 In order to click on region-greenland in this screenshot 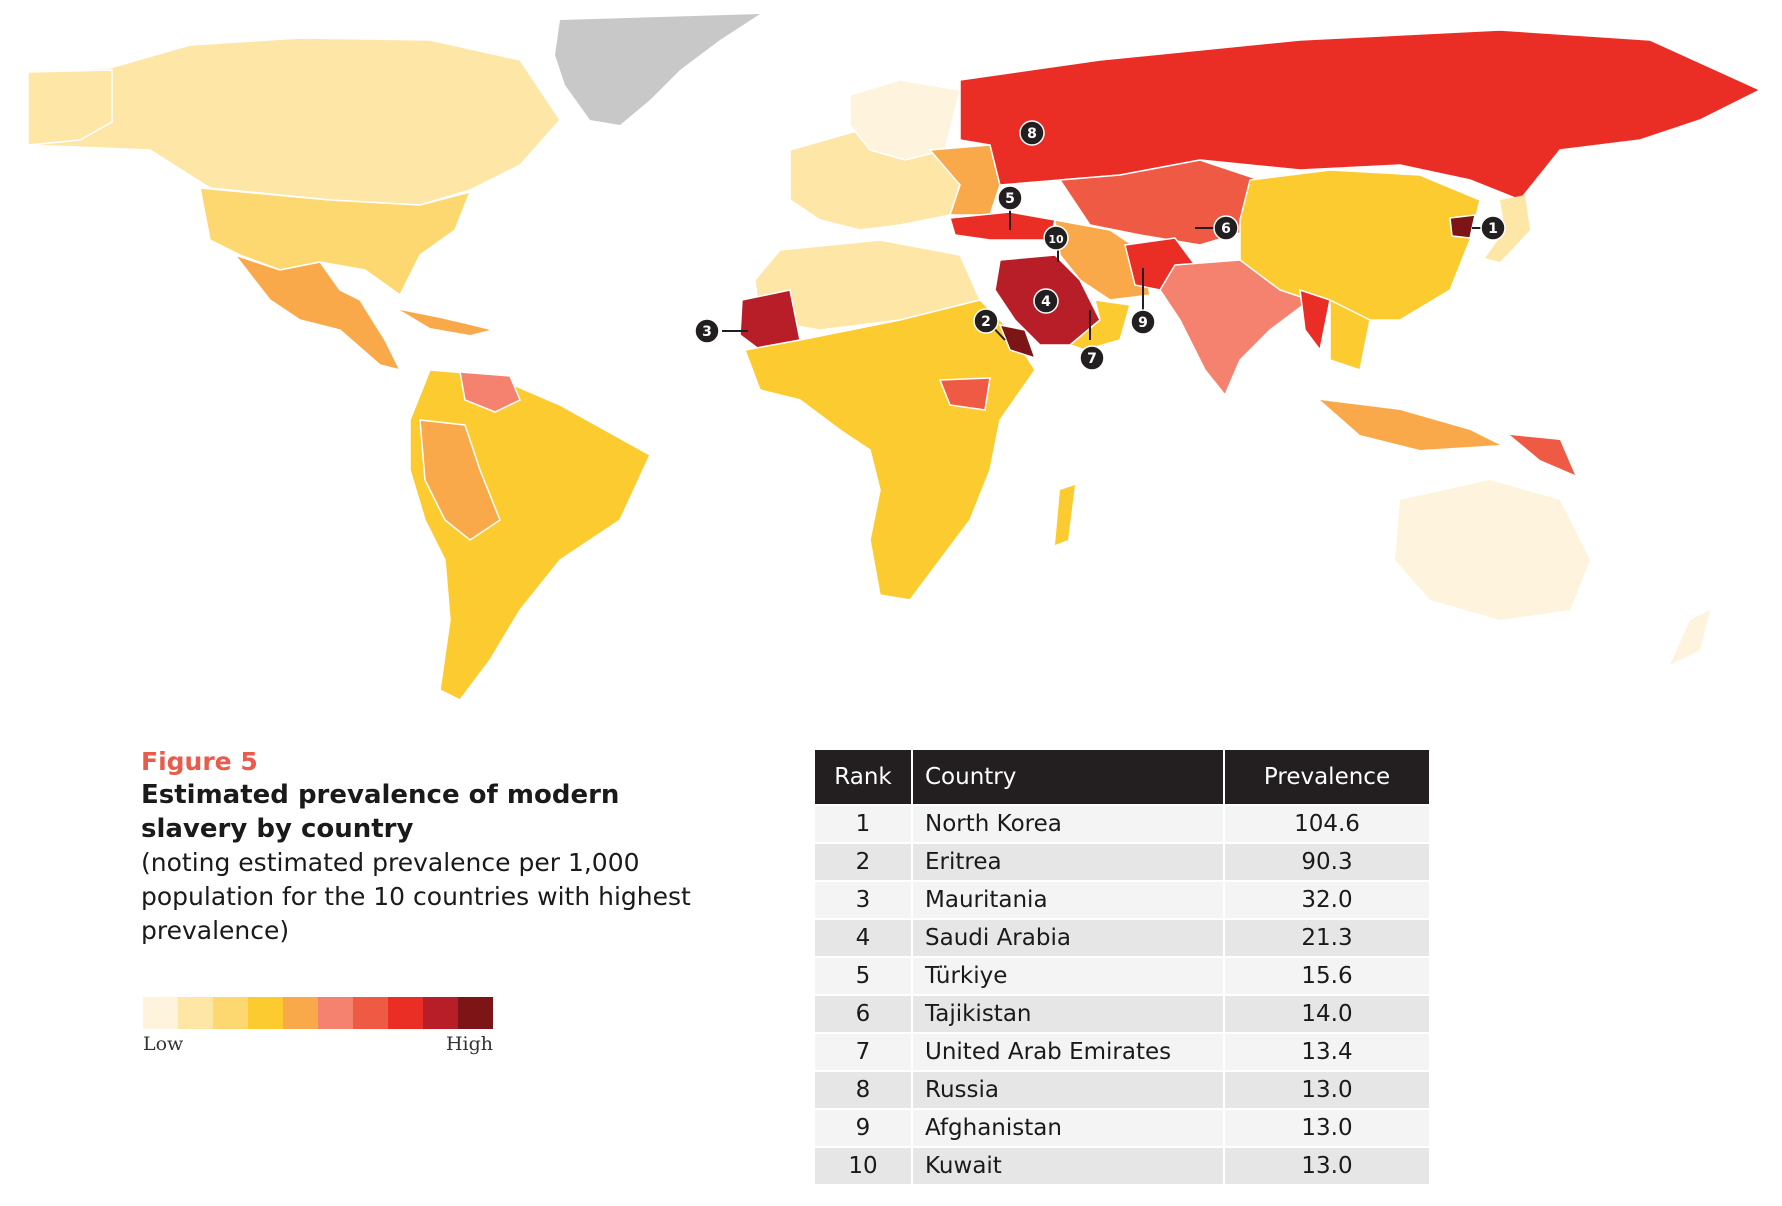, I will do `click(657, 69)`.